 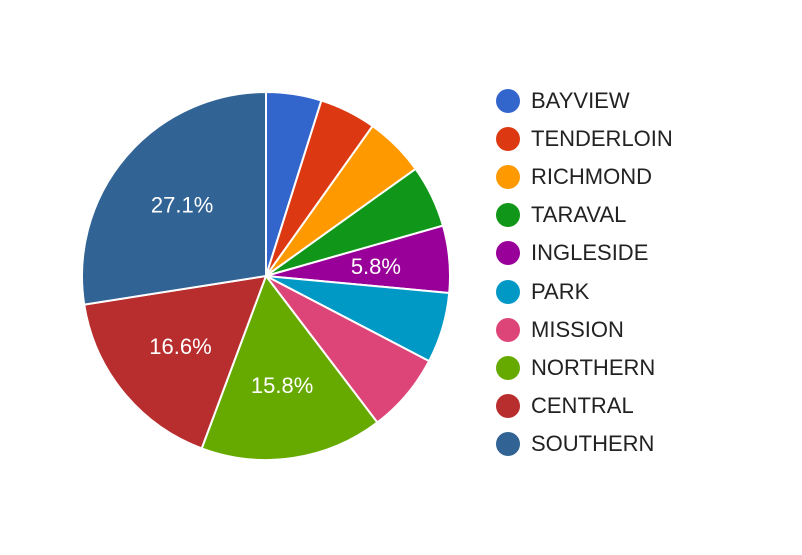 I want to click on legend-item-northern: NORTHERN, so click(x=584, y=368).